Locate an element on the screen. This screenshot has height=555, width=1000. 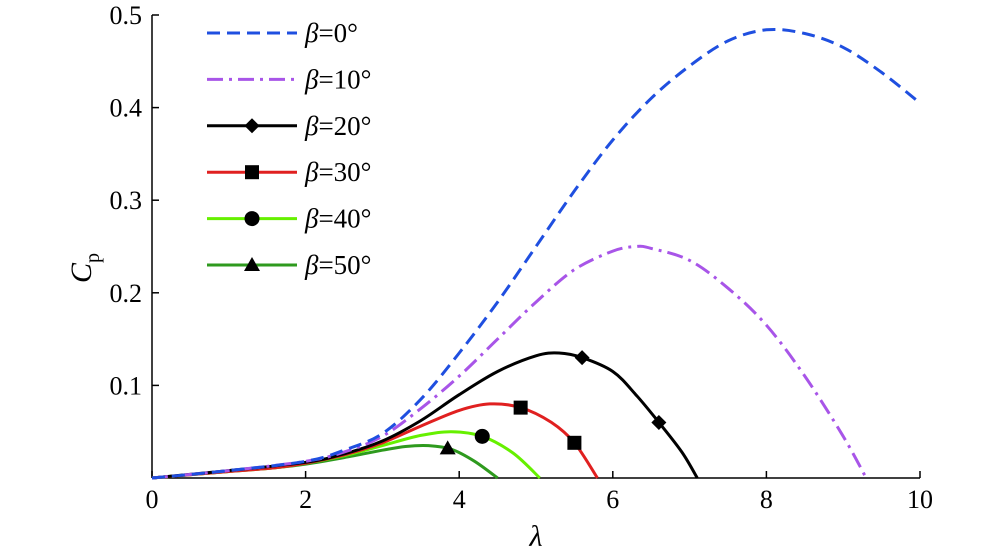
y-tick-label: 0.2 is located at coordinates (126, 293).